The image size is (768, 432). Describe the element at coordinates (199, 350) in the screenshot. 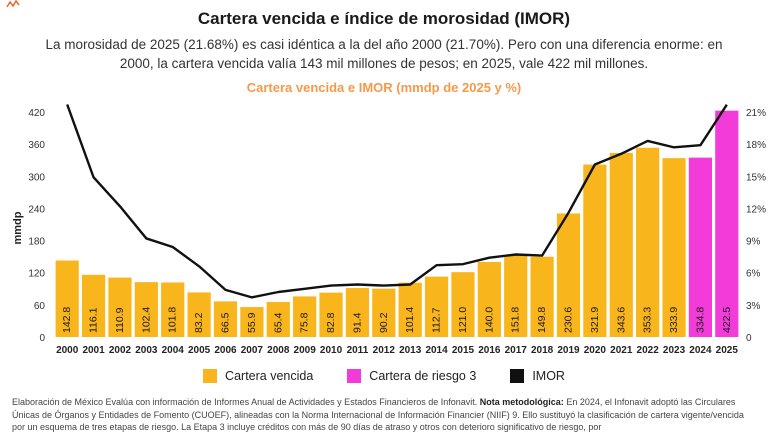

I see `x-tick-label: 2005` at that location.